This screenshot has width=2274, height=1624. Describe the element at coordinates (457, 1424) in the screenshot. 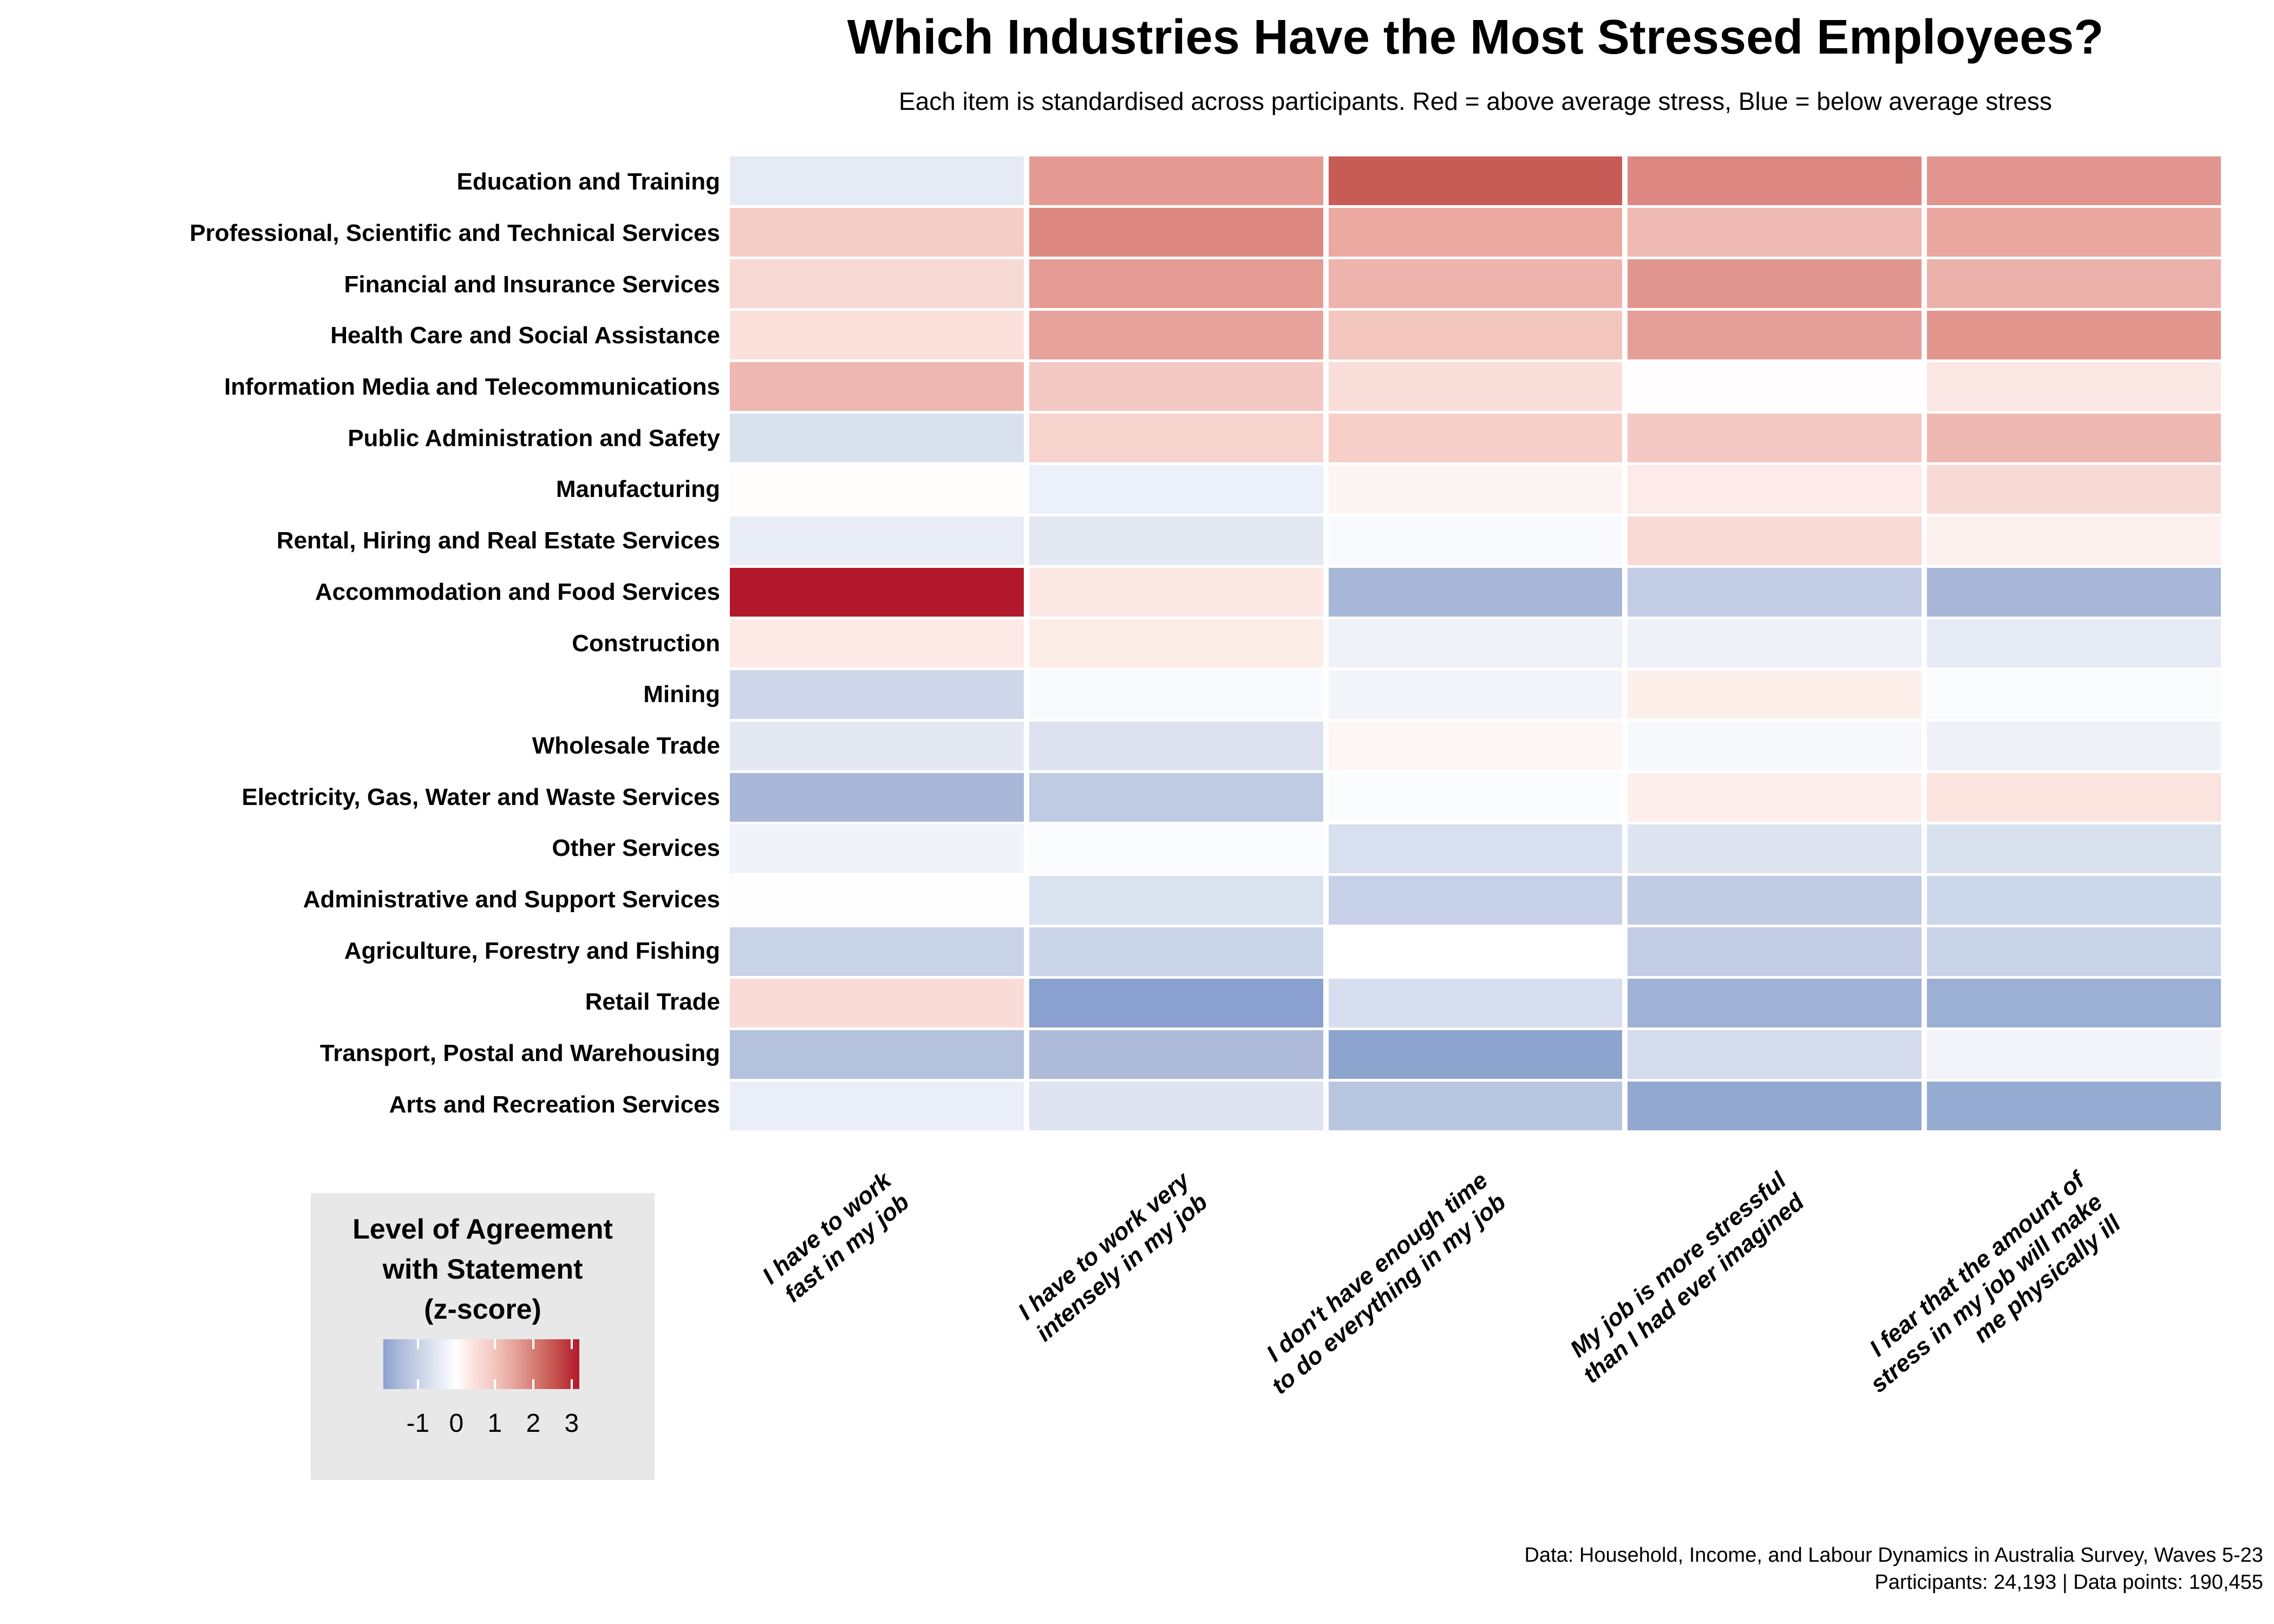

I see `legend-tick-label: 0` at that location.